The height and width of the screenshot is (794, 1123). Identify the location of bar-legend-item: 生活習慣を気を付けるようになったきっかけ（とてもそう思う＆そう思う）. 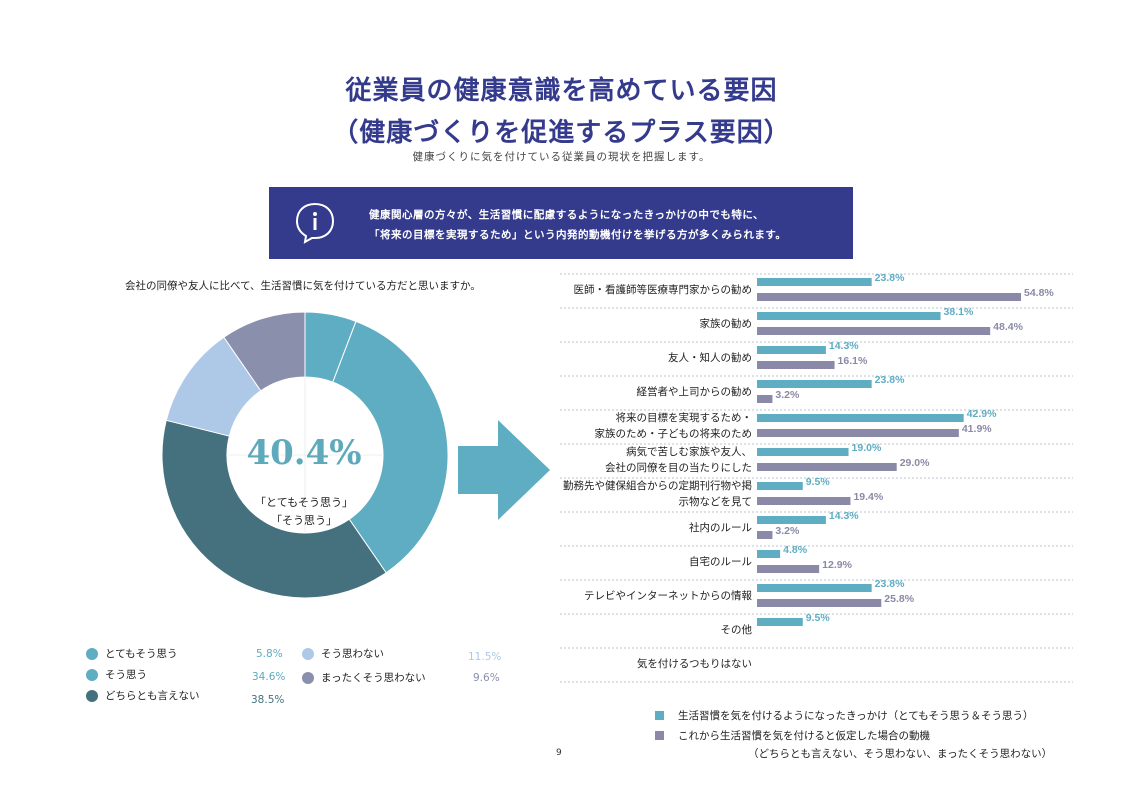
(844, 715).